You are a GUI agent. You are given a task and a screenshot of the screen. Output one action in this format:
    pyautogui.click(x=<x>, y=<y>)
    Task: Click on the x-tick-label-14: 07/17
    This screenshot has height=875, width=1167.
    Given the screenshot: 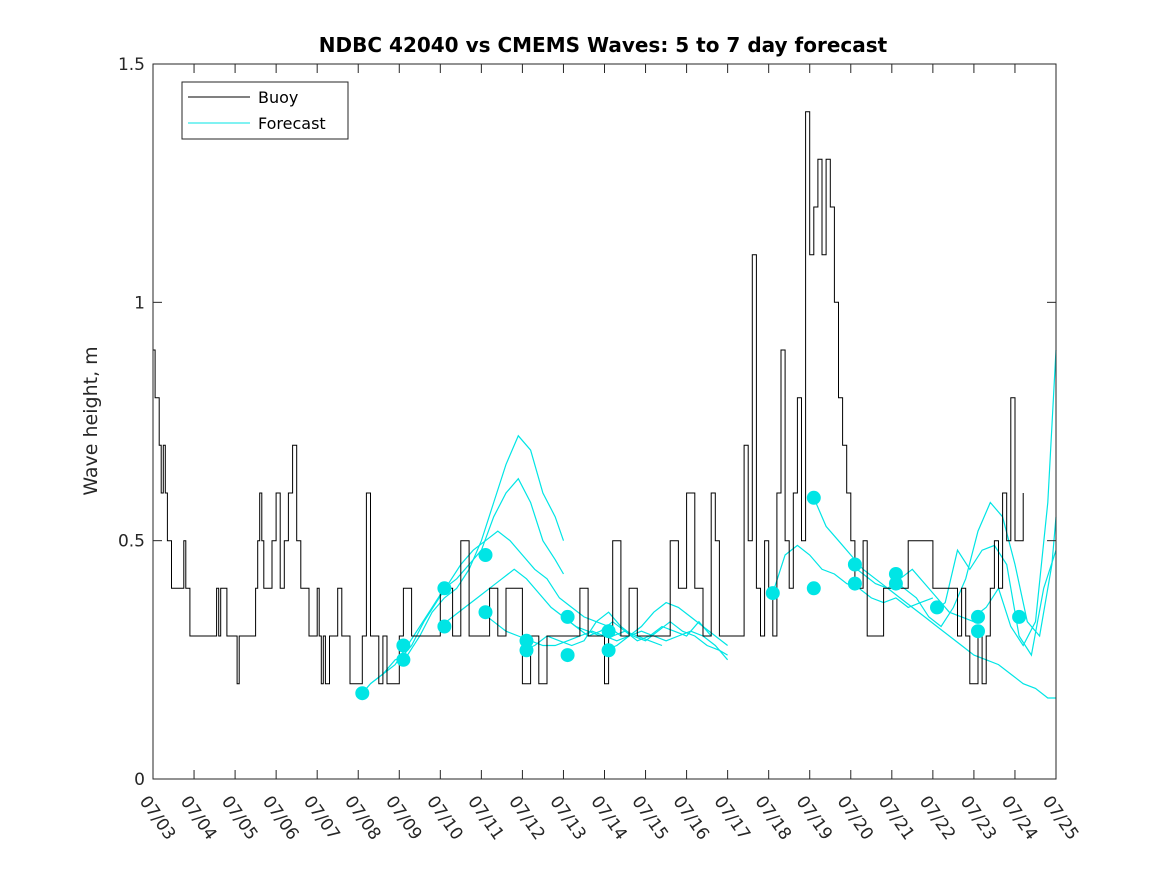 What is the action you would take?
    pyautogui.click(x=732, y=818)
    